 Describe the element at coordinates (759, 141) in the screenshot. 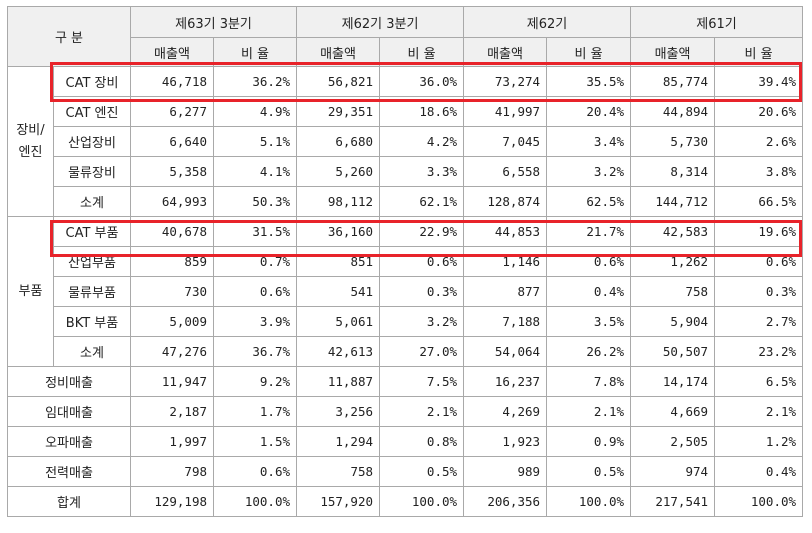

I see `ratio-cell: 2.6%` at that location.